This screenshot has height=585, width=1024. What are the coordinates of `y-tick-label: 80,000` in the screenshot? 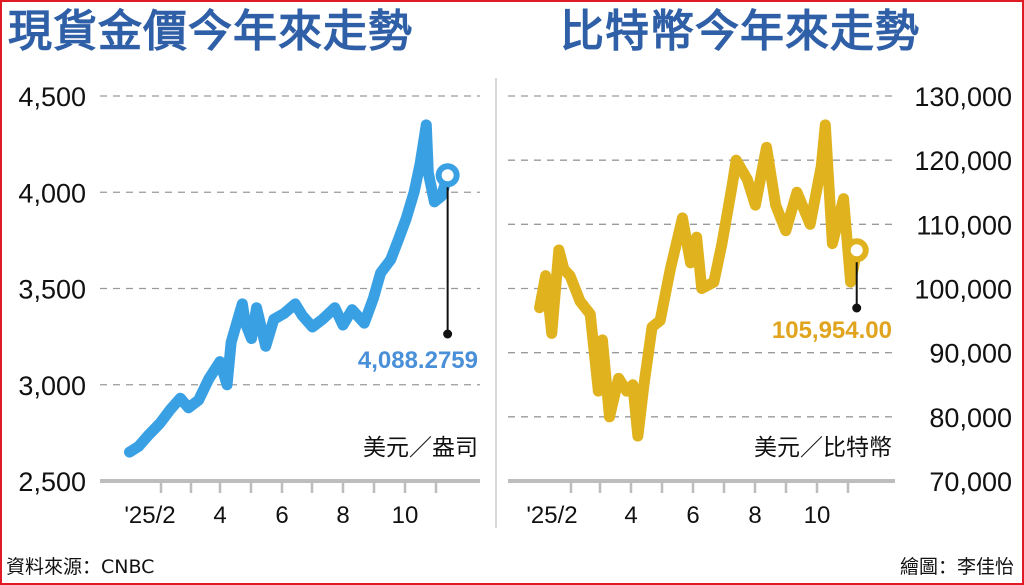 It's located at (970, 418).